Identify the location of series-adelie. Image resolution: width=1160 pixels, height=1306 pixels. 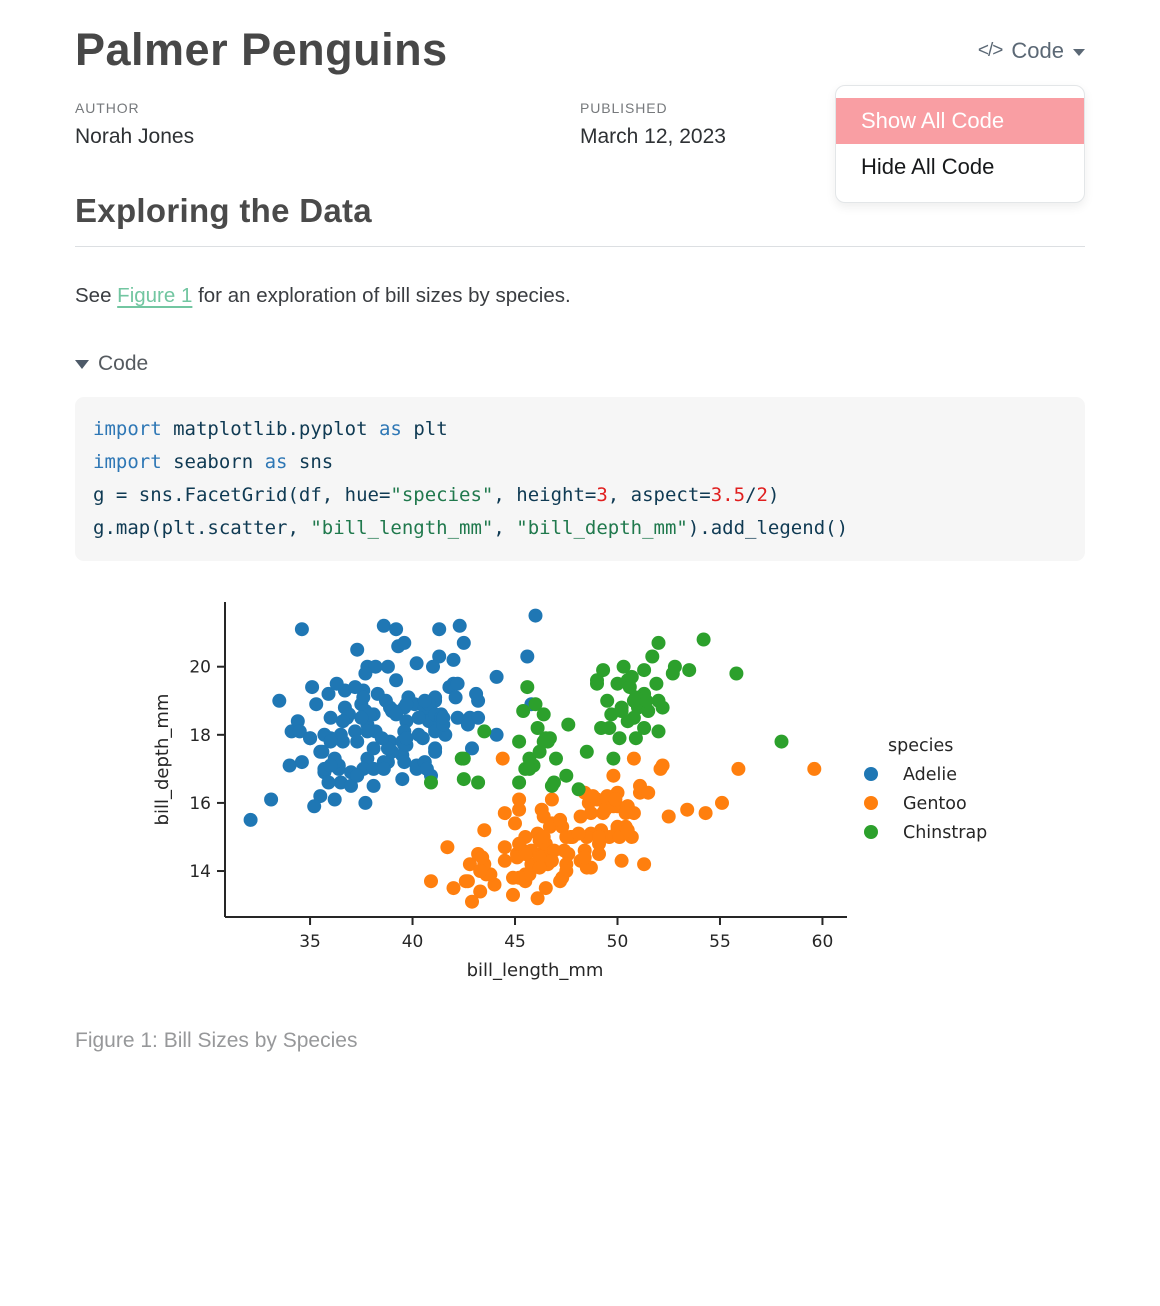
(393, 717).